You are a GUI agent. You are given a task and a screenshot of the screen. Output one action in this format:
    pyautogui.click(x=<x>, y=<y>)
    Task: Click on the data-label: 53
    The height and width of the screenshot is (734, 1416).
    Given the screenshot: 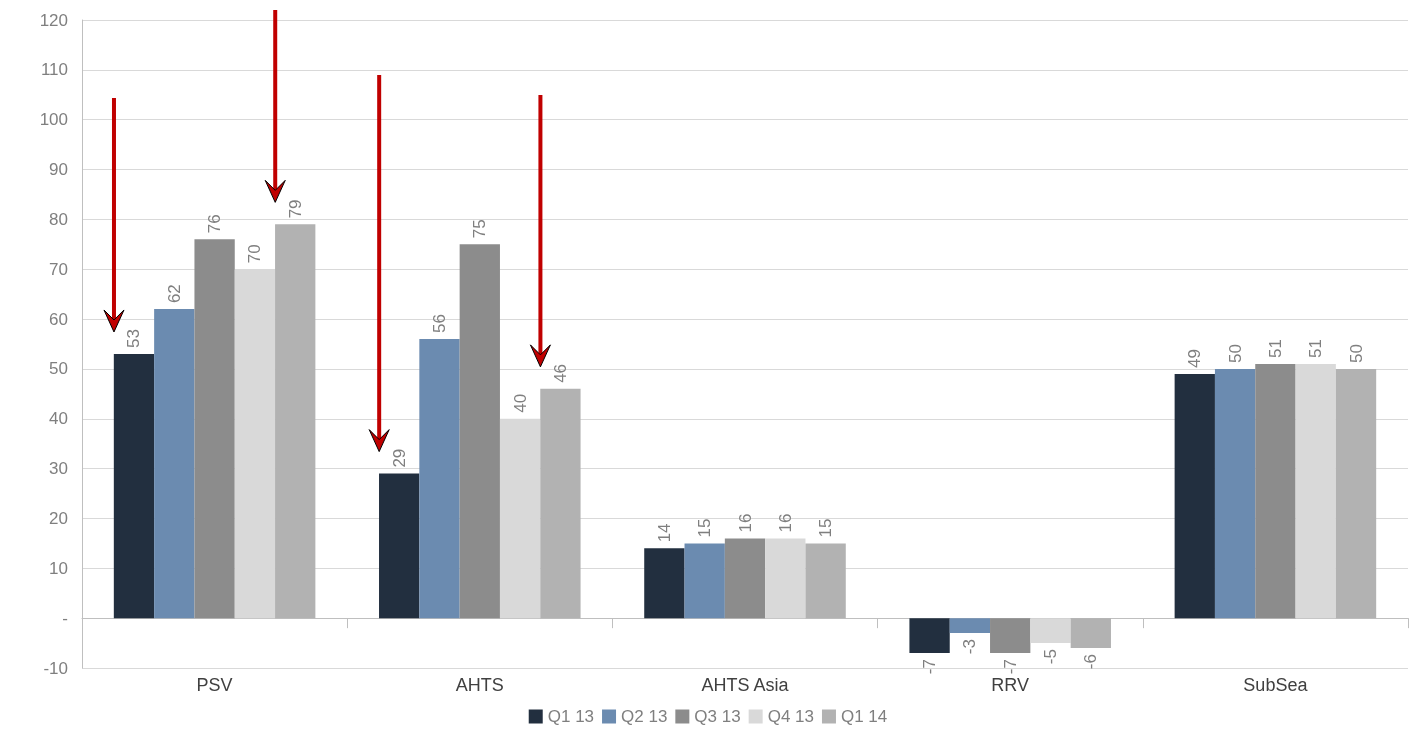 What is the action you would take?
    pyautogui.click(x=134, y=338)
    